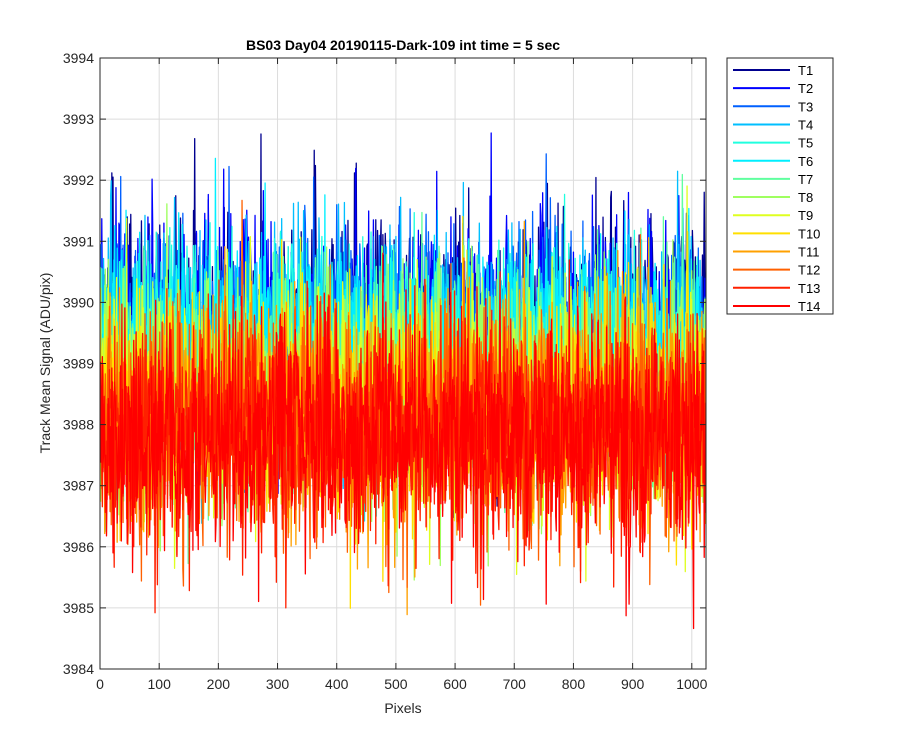  I want to click on x-tick-label: 500, so click(396, 684).